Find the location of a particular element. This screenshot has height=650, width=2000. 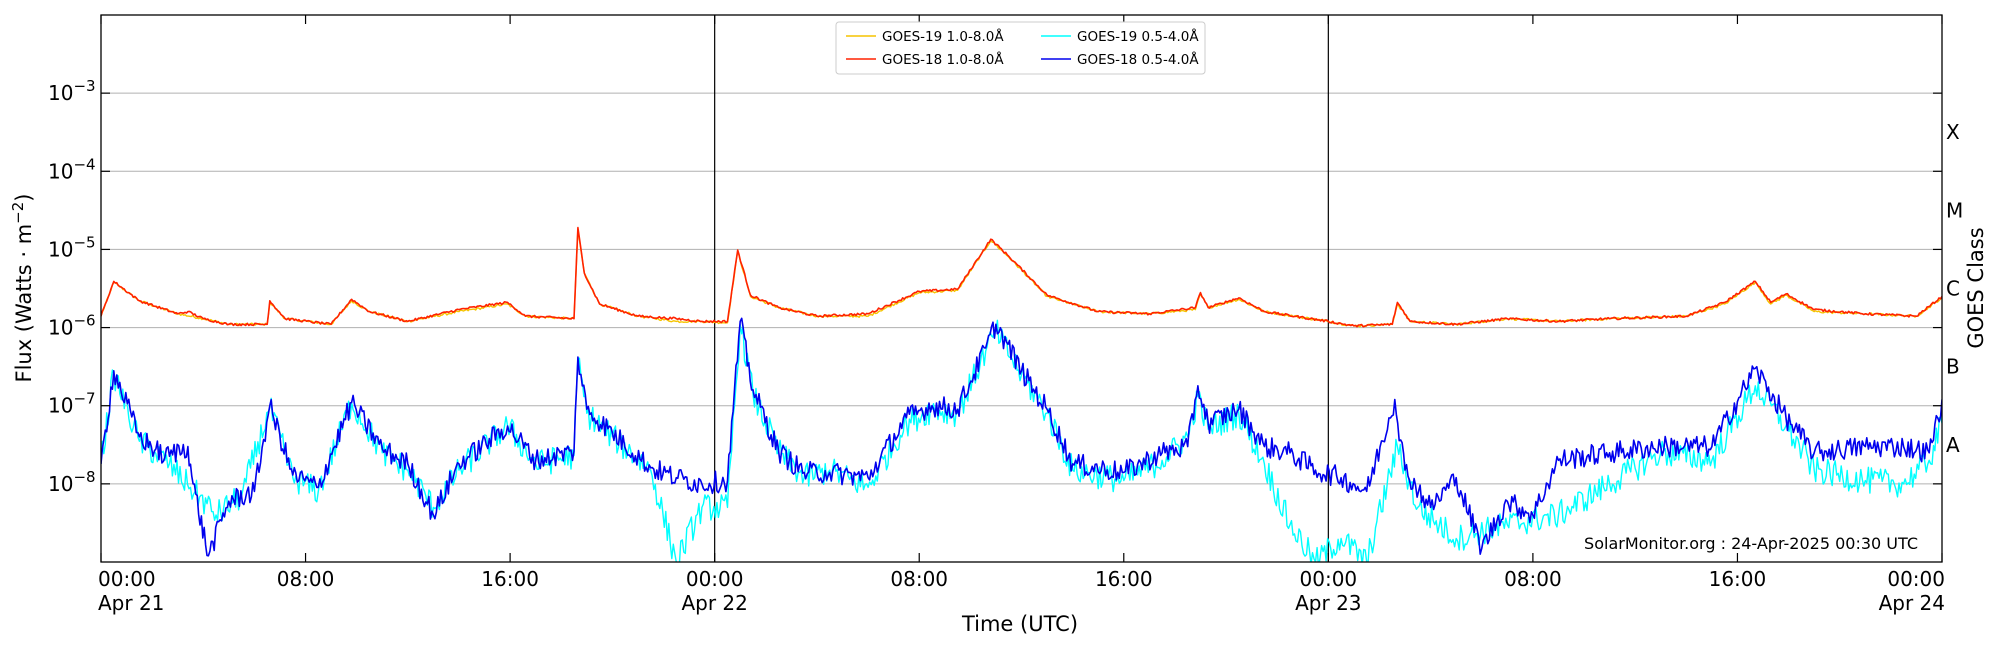

y-tick-exponent: −4 is located at coordinates (84, 164).